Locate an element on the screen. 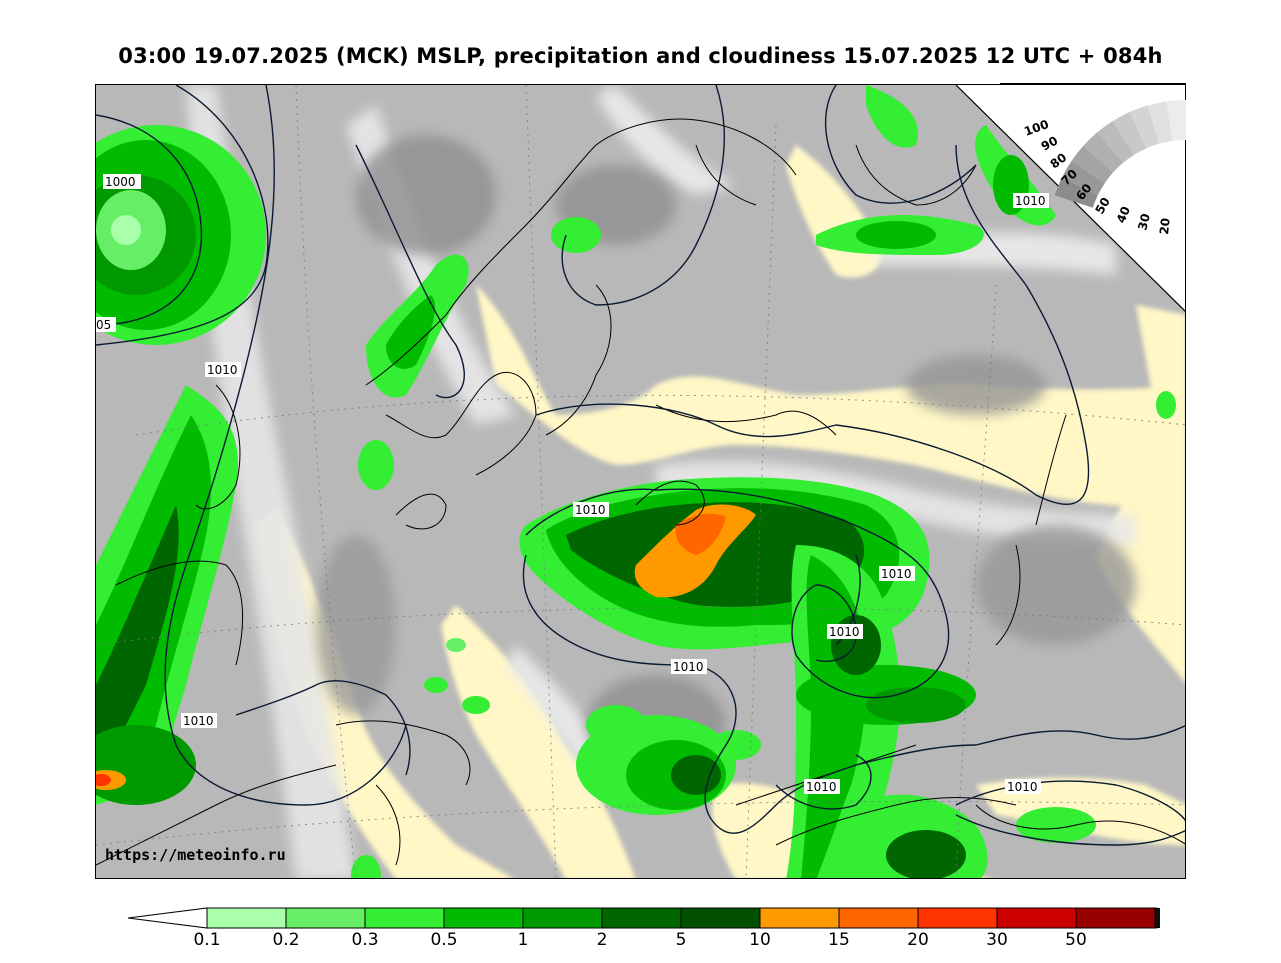 The height and width of the screenshot is (963, 1281). colorbar-tick-label: 2 is located at coordinates (602, 940).